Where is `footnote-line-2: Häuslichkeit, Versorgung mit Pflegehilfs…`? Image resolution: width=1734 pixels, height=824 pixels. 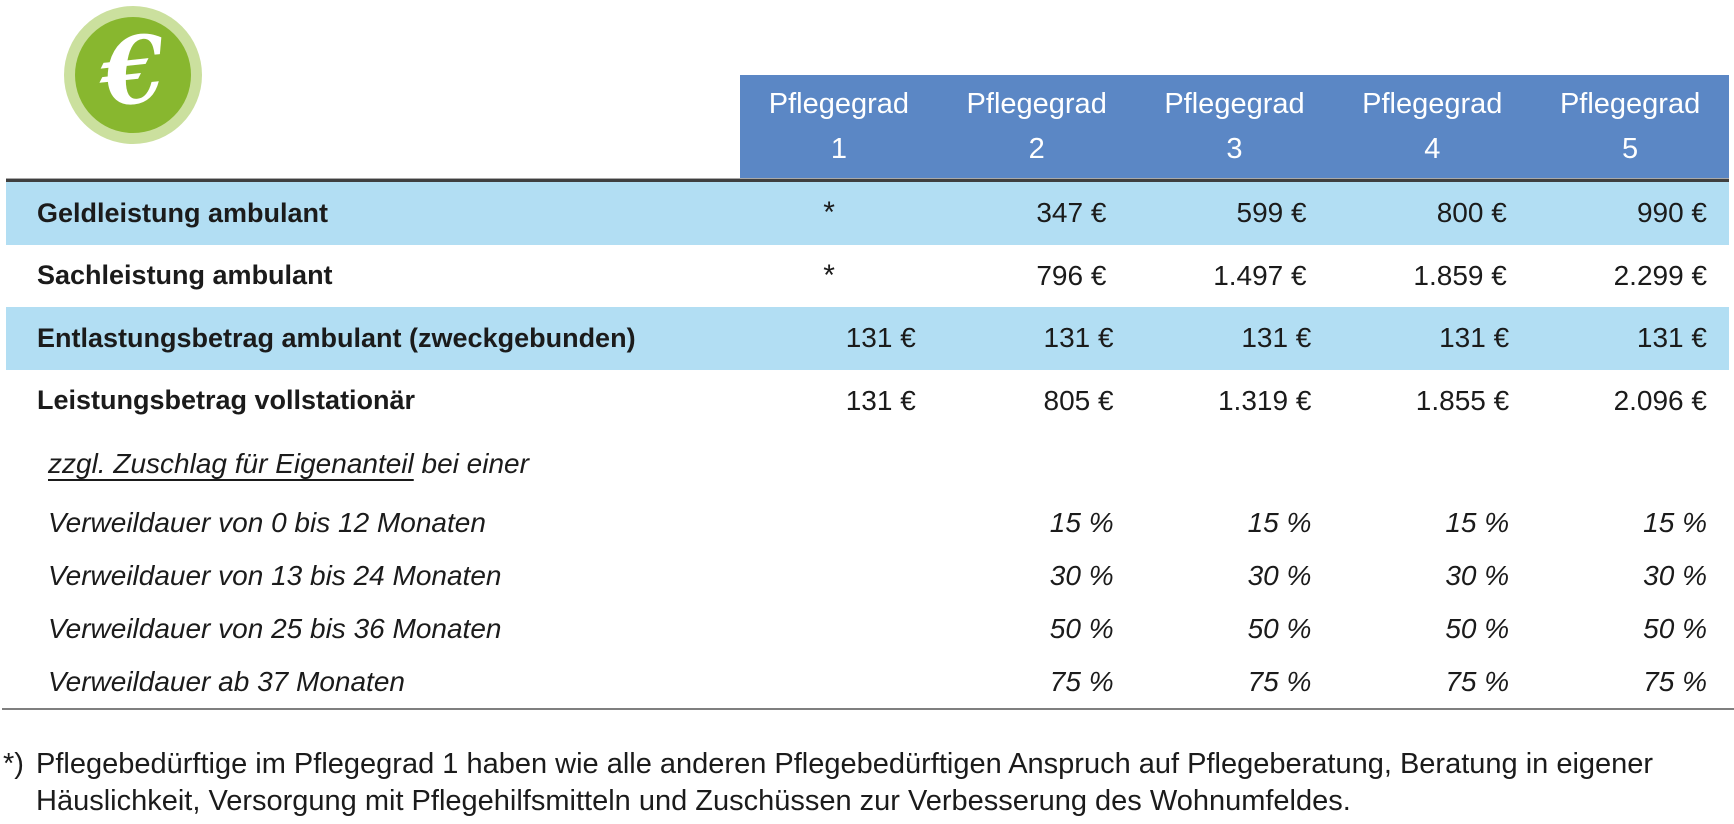
footnote-line-2: Häuslichkeit, Versorgung mit Pflegehilfs… is located at coordinates (693, 801).